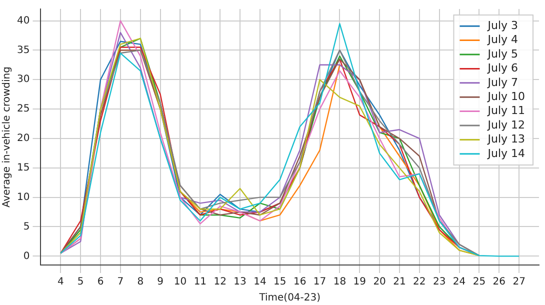 The width and height of the screenshot is (545, 305). What do you see at coordinates (502, 53) in the screenshot?
I see `legend-label: July 5` at bounding box center [502, 53].